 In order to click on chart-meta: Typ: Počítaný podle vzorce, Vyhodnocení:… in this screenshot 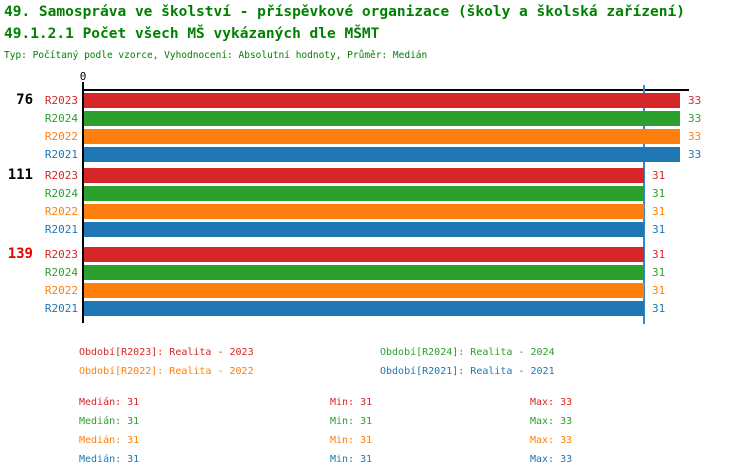, I will do `click(216, 55)`.